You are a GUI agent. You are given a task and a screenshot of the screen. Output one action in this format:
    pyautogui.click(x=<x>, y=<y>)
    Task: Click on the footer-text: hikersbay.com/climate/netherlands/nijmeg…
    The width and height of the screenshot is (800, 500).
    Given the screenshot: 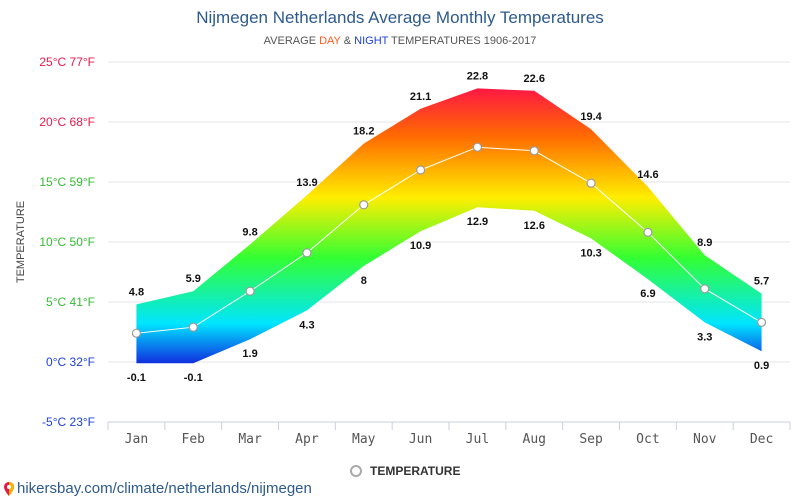 What is the action you would take?
    pyautogui.click(x=164, y=488)
    